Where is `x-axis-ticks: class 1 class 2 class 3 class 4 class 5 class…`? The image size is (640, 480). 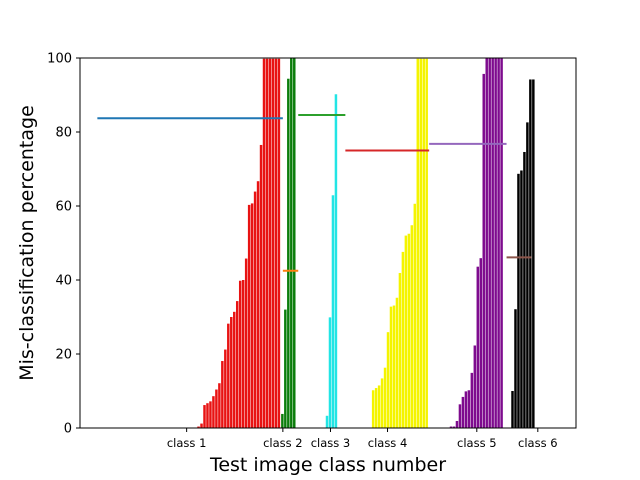
x-axis-ticks: class 1 class 2 class 3 class 4 class 5 class… is located at coordinates (362, 439).